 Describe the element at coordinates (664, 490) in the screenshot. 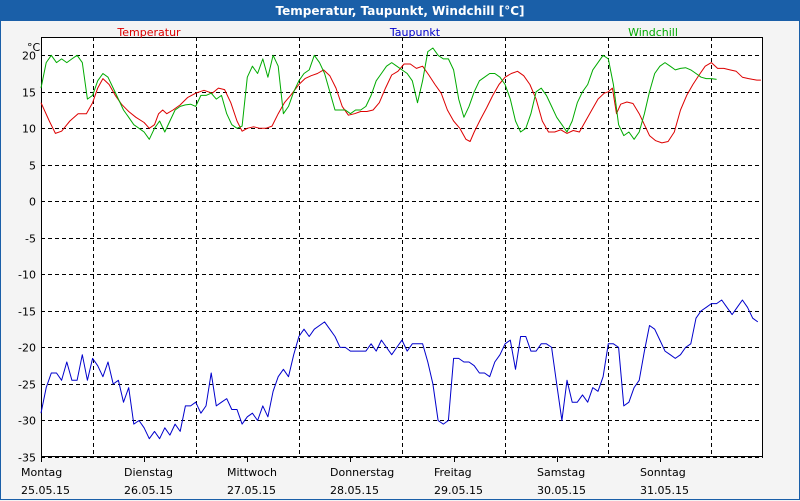

I see `x-tick-date: 31.05.15` at that location.